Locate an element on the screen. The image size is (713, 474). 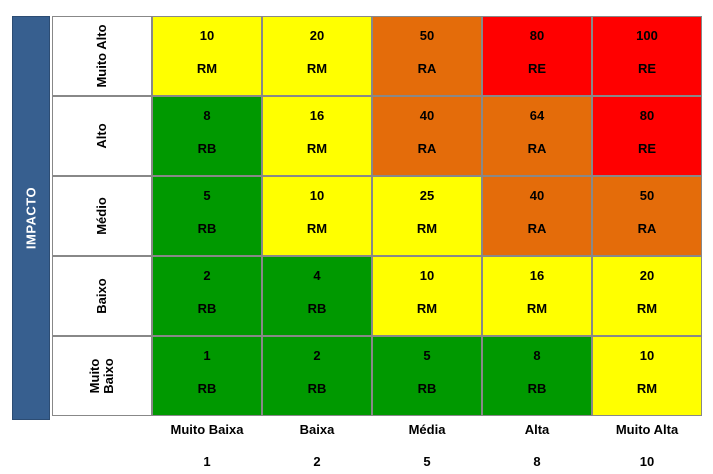
risk-cell: 100 RE is located at coordinates (647, 56).